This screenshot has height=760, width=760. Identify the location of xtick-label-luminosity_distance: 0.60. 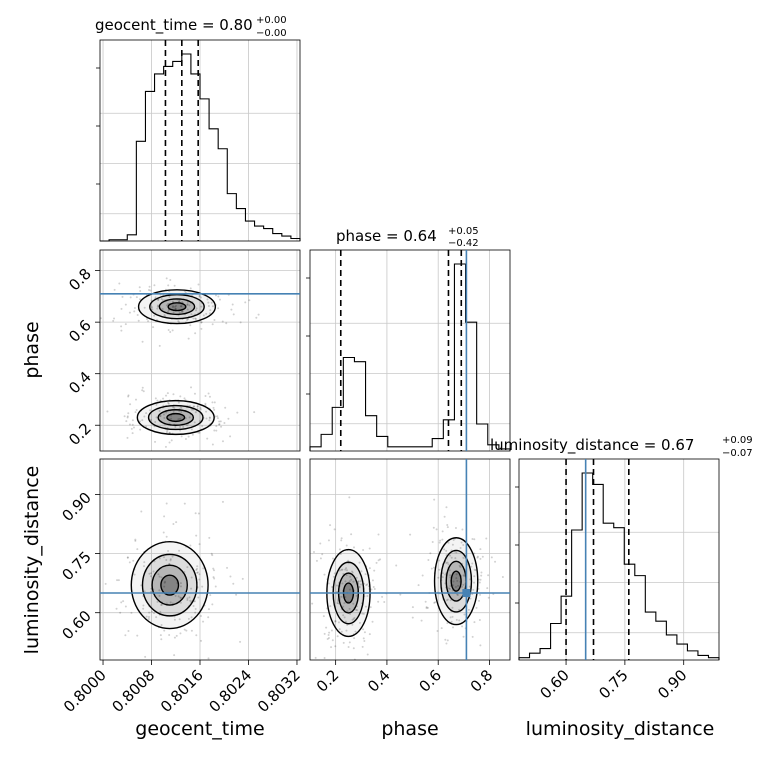
(555, 684).